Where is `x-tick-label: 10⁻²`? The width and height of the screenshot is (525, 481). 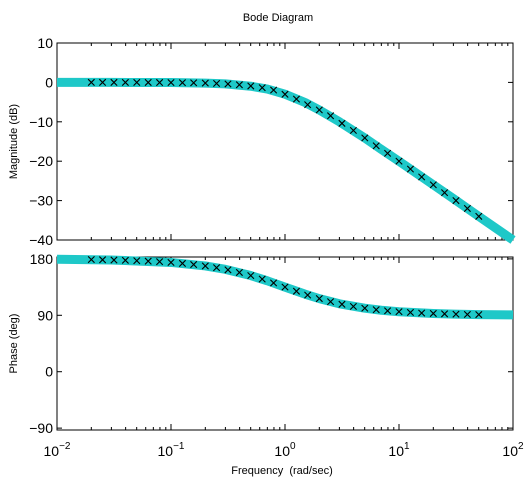 x-tick-label: 10⁻² is located at coordinates (57, 450).